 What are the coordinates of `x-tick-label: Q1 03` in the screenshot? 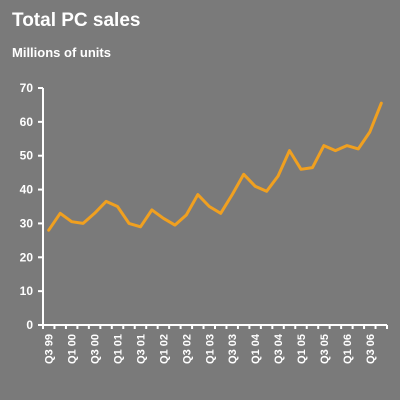 It's located at (210, 349).